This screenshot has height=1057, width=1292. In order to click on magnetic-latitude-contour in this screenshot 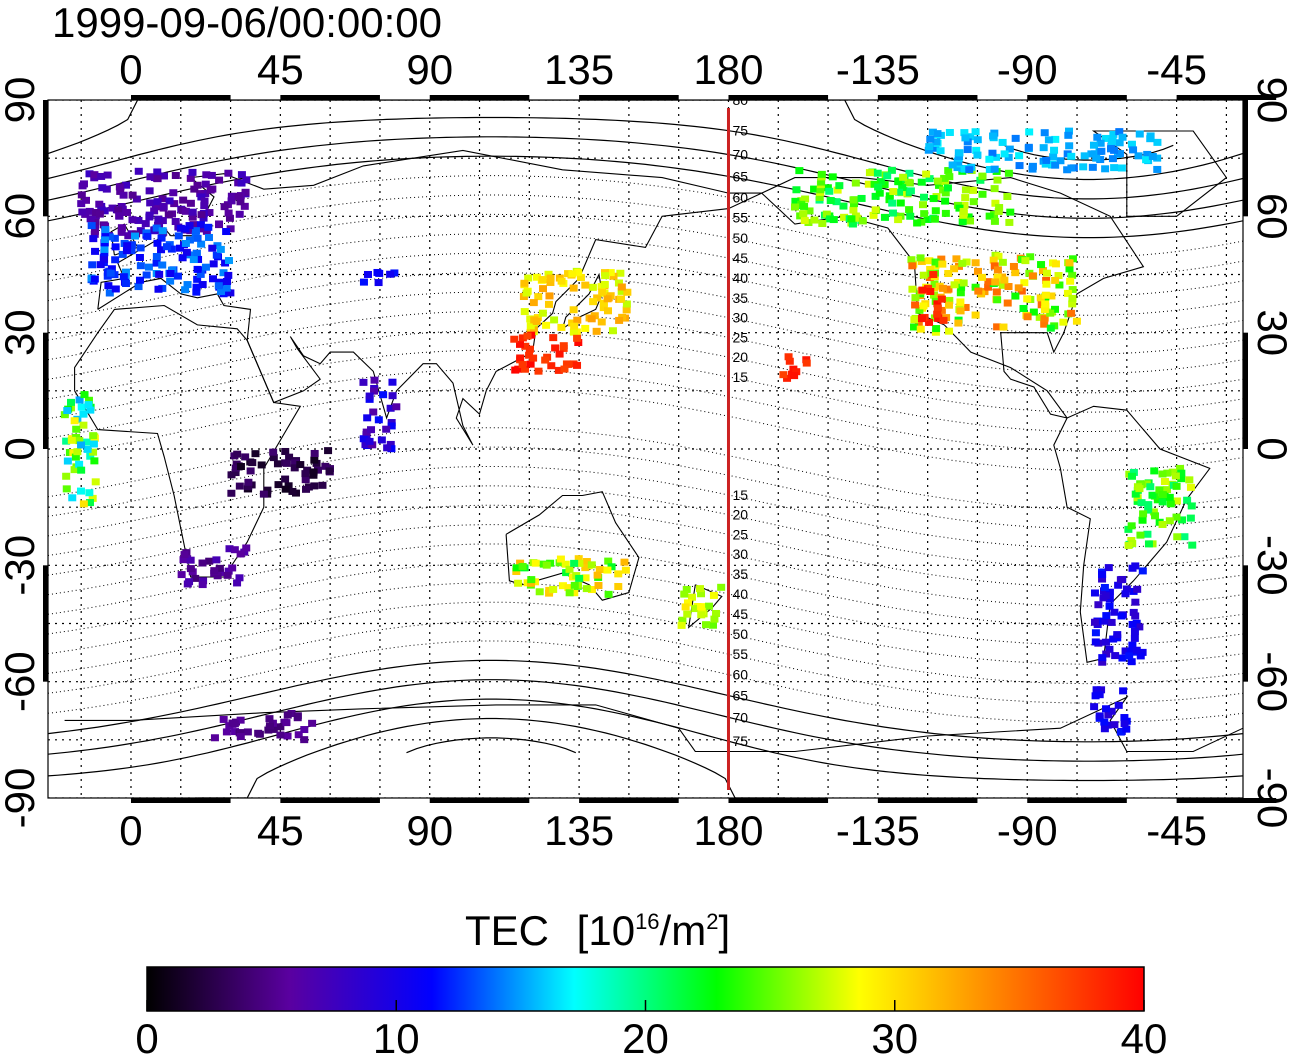, I will do `click(645, 410)`.